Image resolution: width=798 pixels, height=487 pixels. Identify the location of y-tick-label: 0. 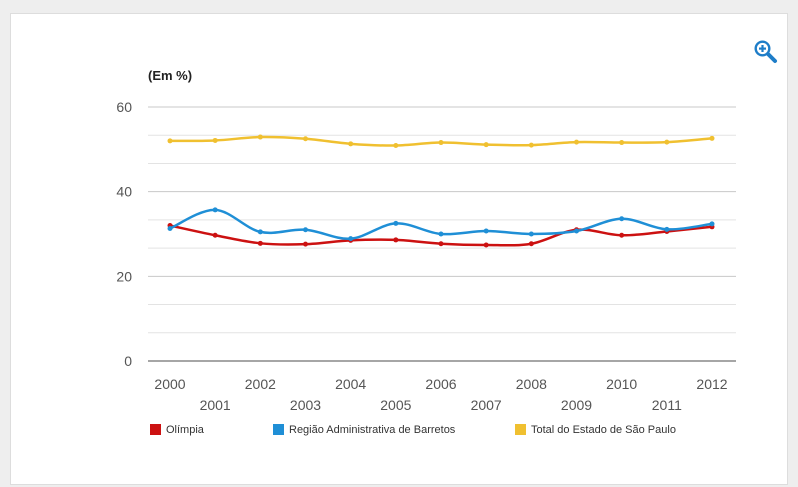
(128, 361).